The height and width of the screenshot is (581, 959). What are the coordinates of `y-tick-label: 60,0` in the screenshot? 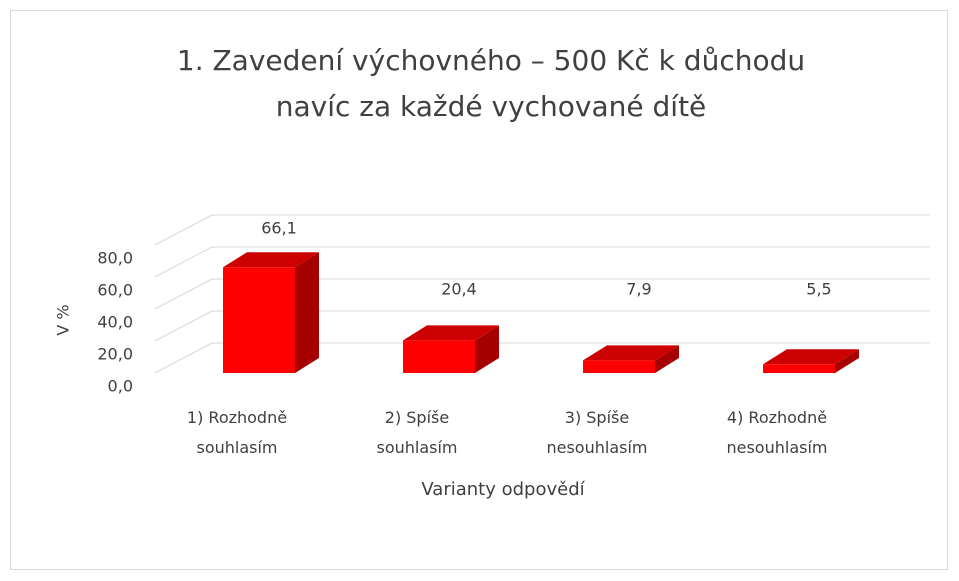 It's located at (115, 290).